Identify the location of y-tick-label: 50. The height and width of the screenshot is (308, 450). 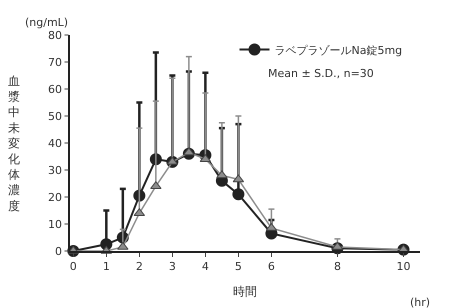
(55, 116).